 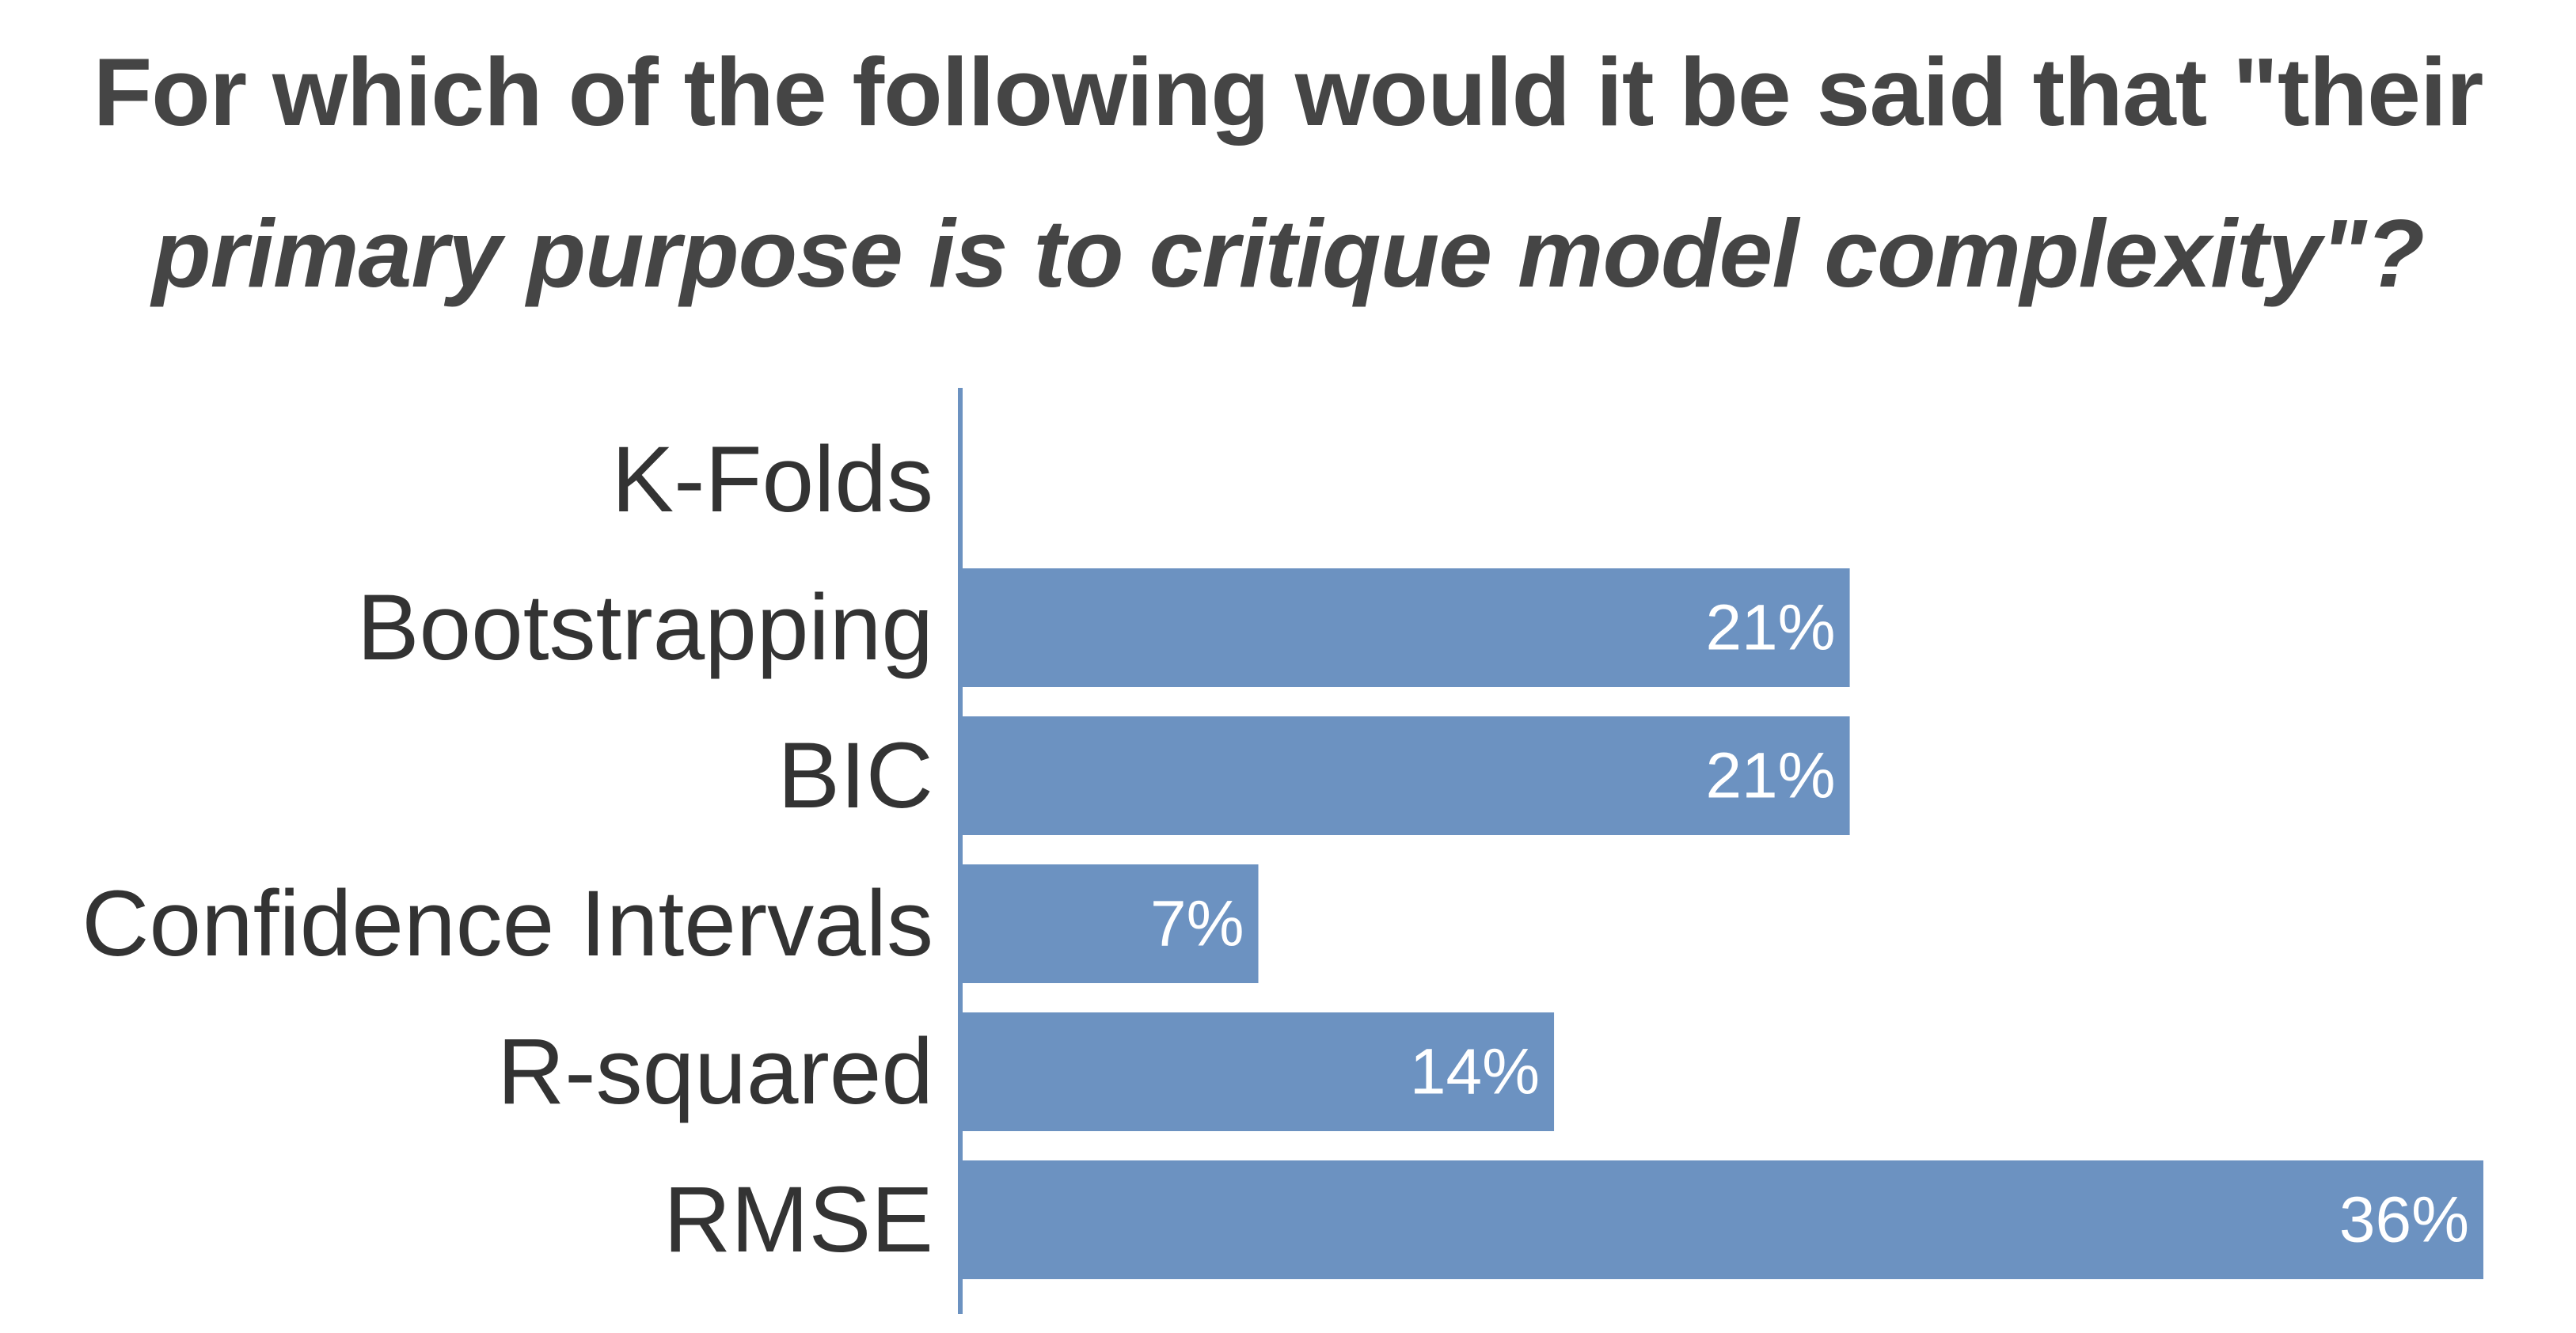 What do you see at coordinates (1197, 924) in the screenshot?
I see `data-label: 7%` at bounding box center [1197, 924].